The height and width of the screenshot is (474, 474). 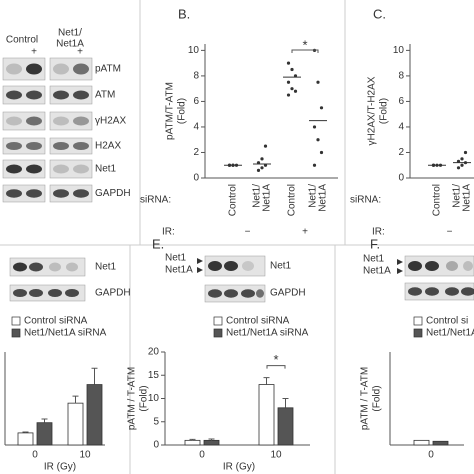 I want to click on group-label: Net1/, so click(x=70, y=33).